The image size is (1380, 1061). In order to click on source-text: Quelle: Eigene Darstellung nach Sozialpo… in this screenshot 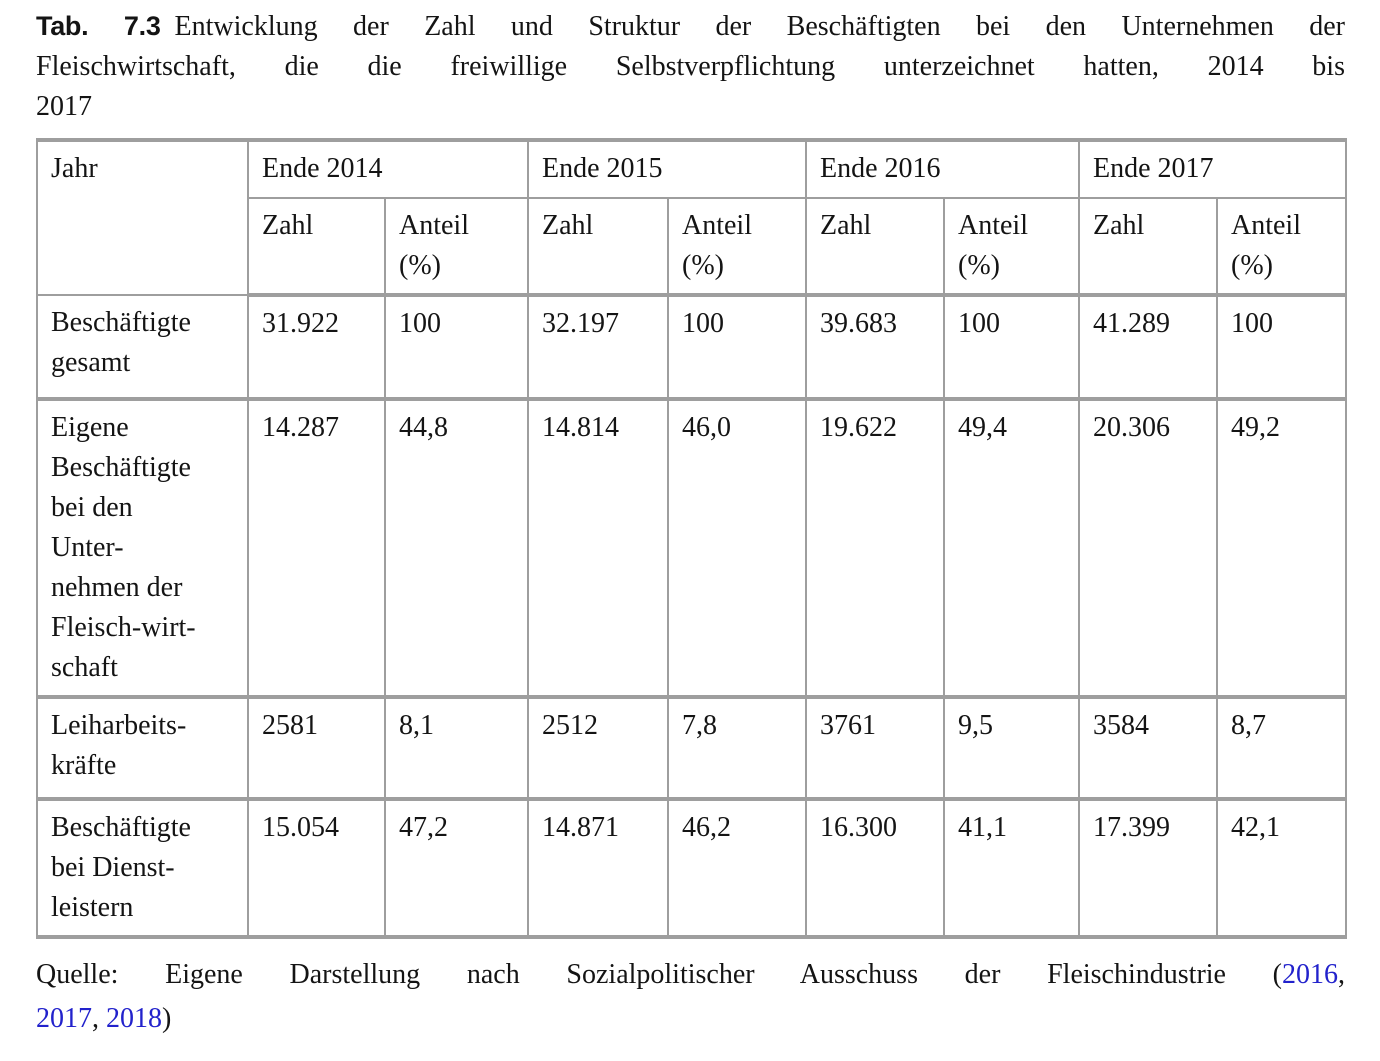, I will do `click(659, 974)`.